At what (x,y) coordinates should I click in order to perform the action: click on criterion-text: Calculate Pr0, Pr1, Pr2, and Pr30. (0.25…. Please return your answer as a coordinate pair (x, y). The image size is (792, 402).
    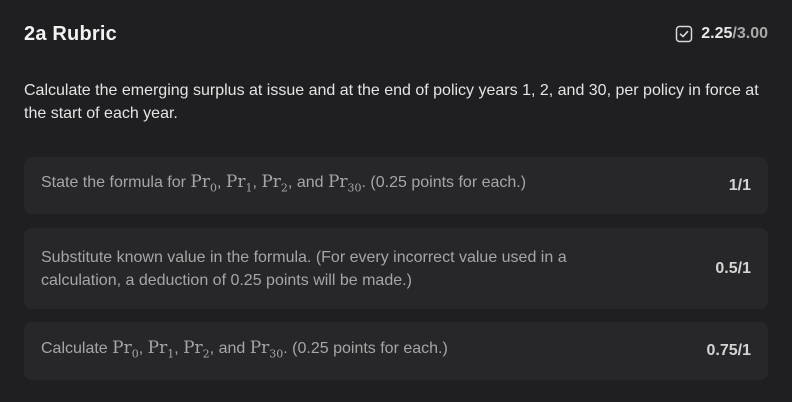
    Looking at the image, I should click on (244, 349).